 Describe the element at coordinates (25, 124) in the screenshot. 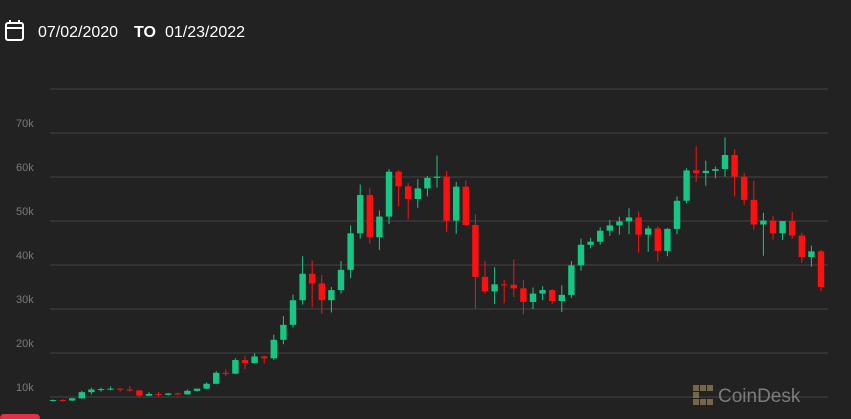

I see `y-tick-label: 70k` at that location.